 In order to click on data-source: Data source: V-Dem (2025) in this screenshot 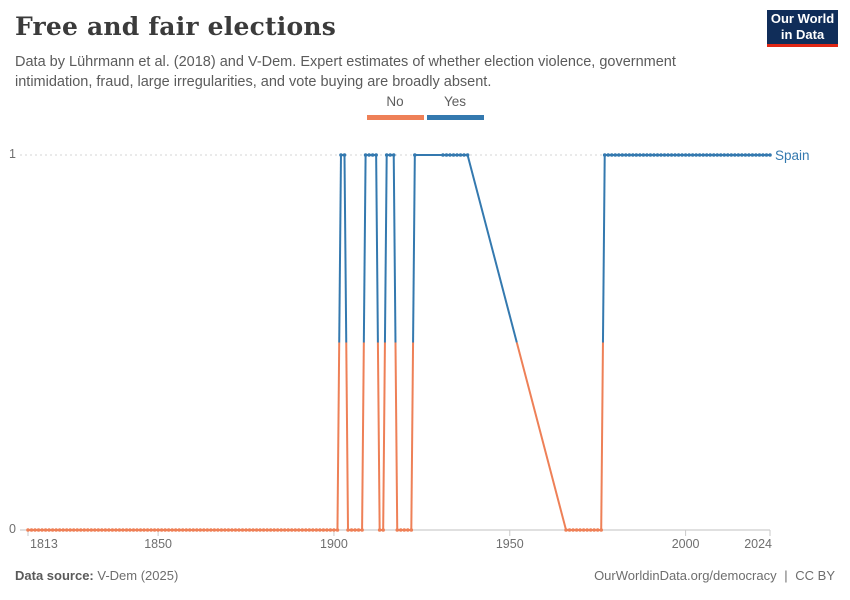, I will do `click(96, 575)`.